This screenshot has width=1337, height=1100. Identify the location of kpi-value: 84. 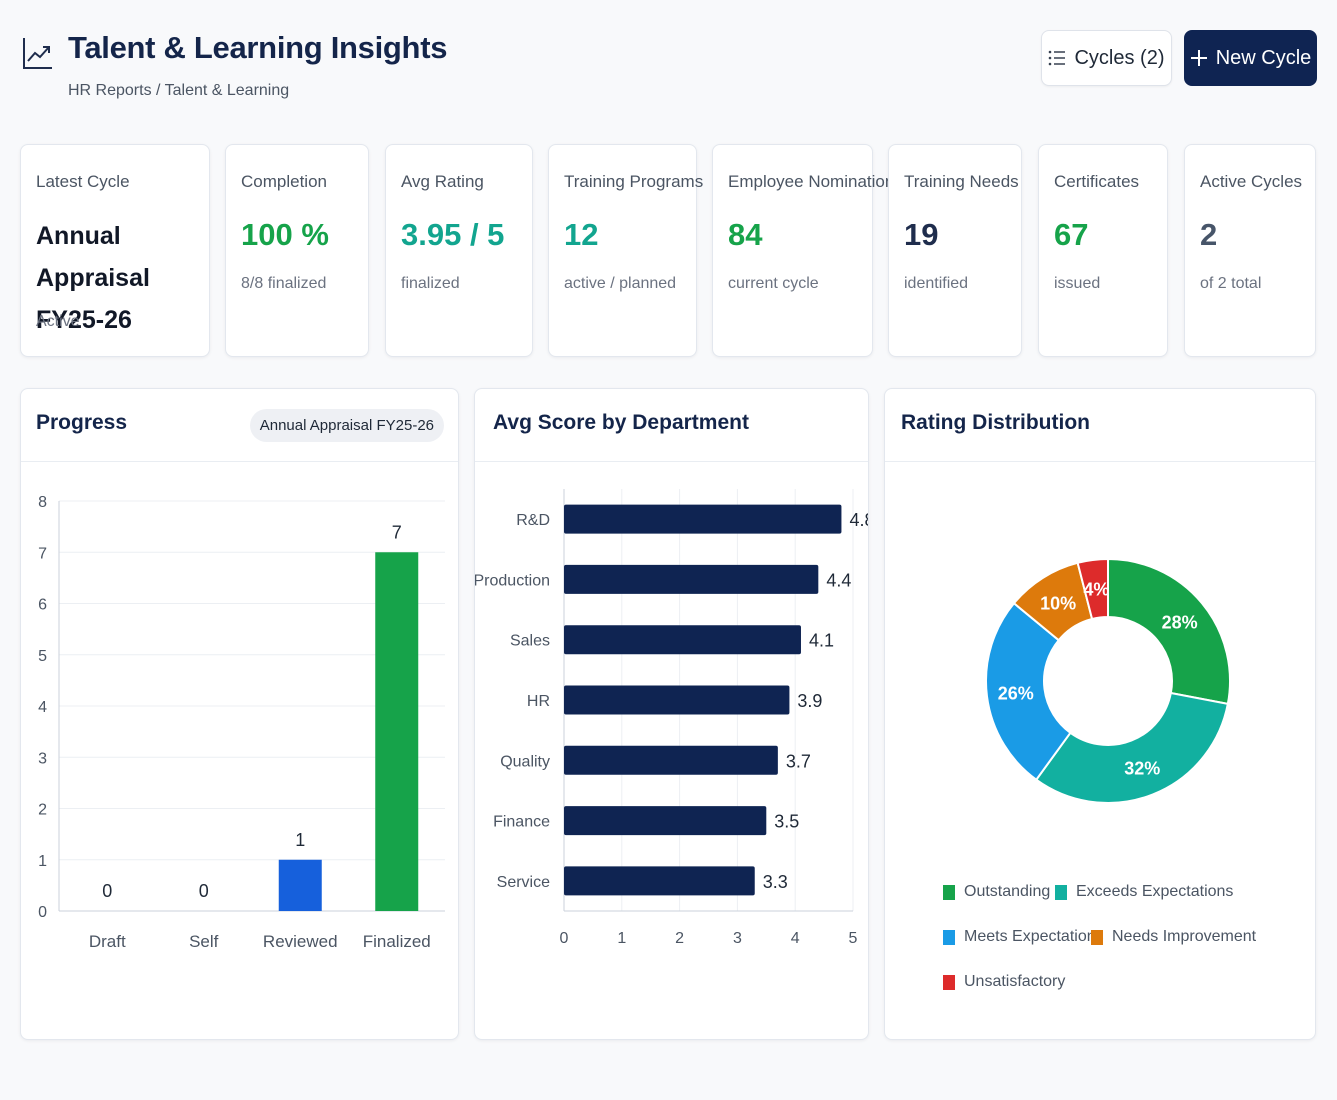
(745, 234).